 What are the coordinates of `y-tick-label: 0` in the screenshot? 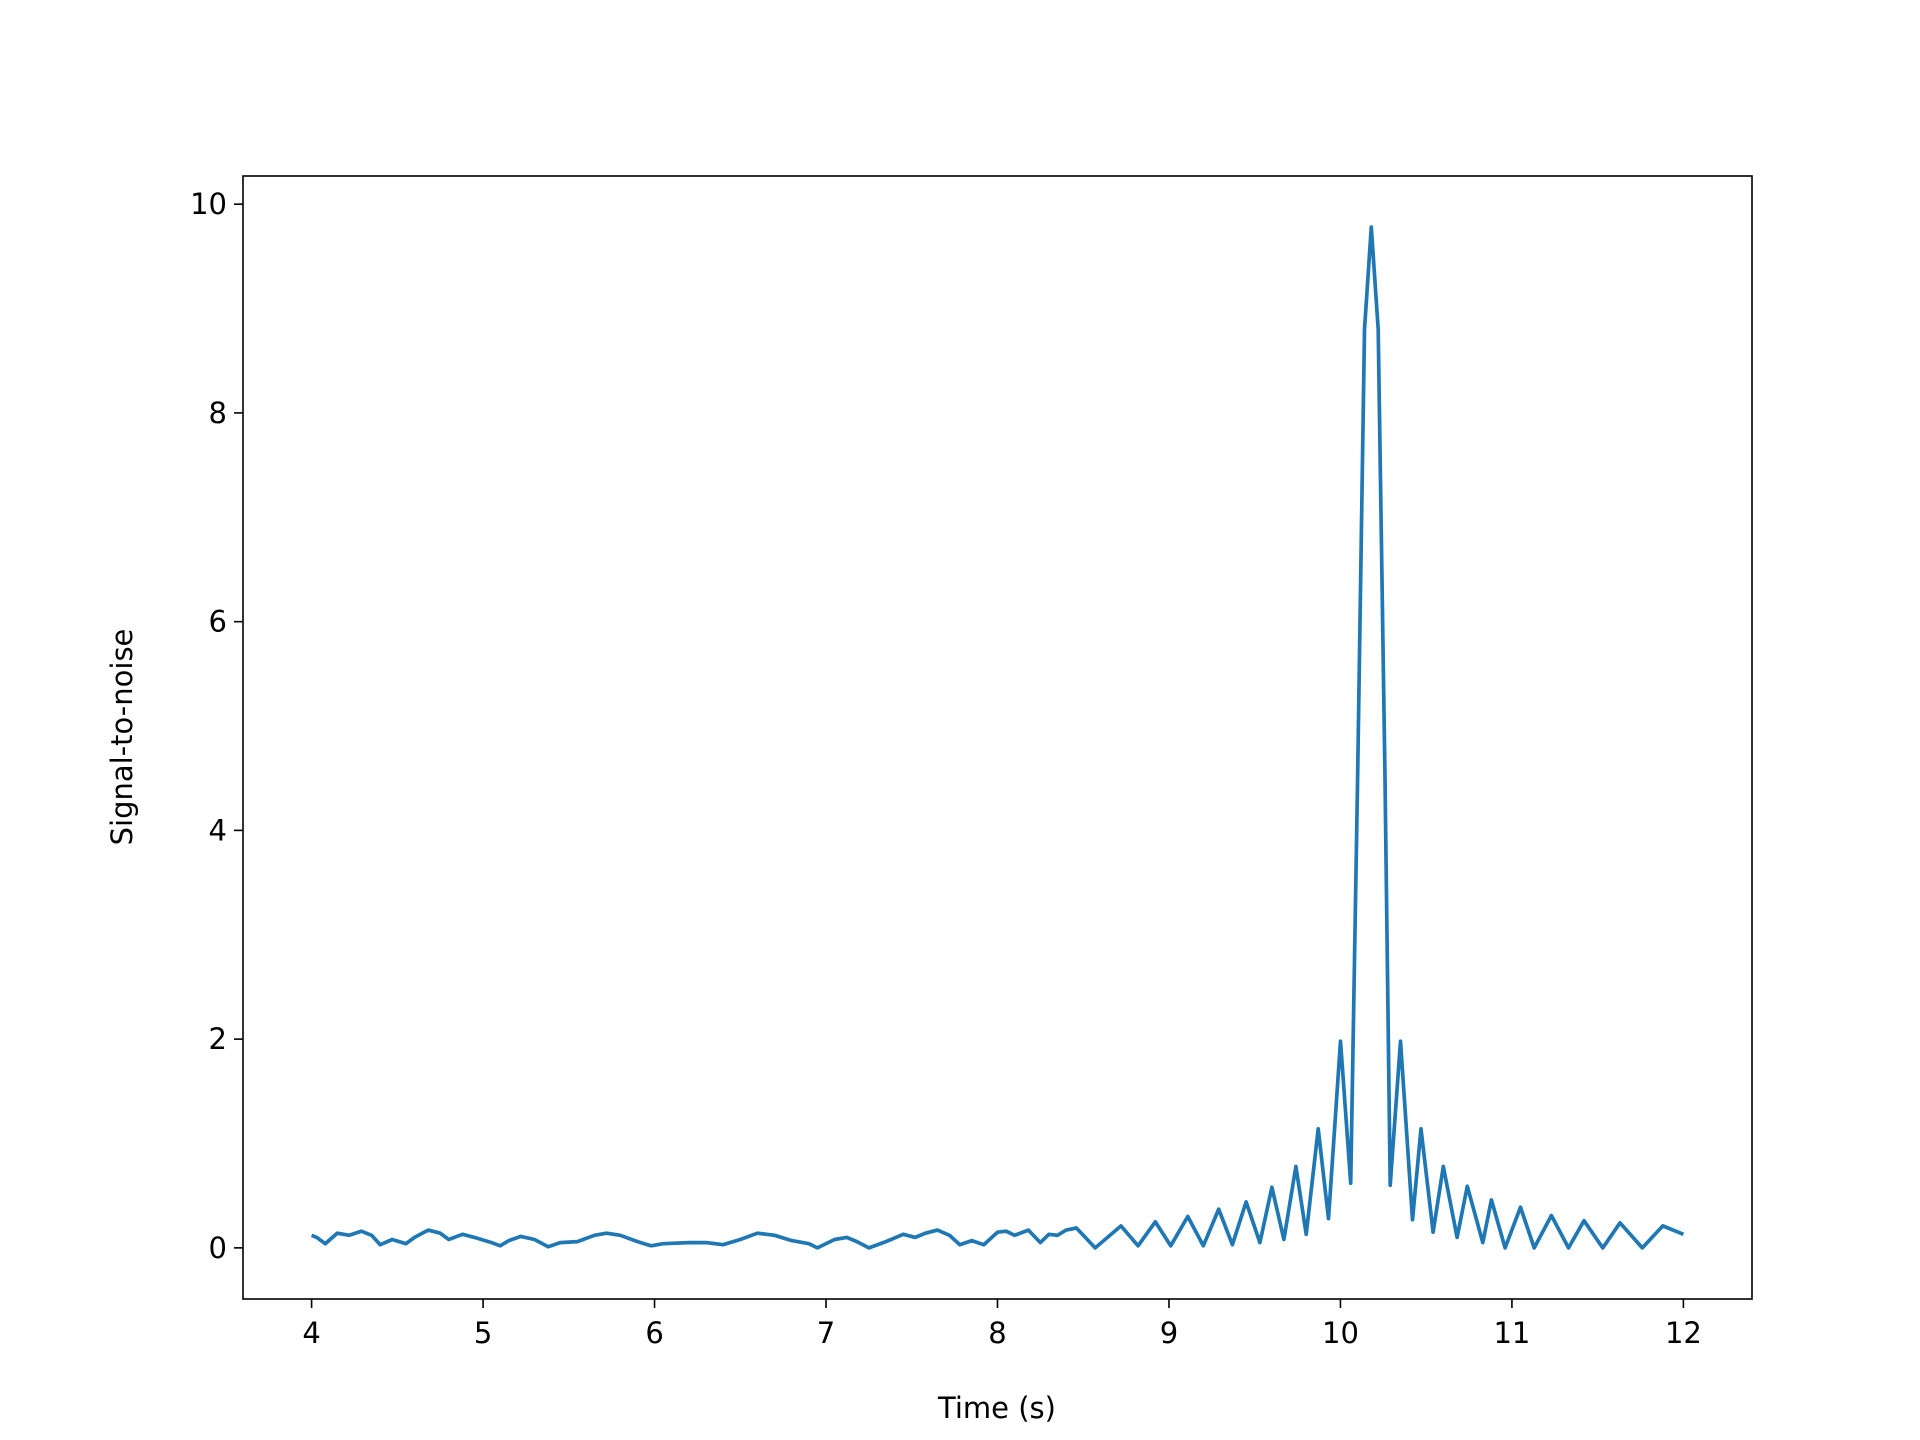 It's located at (218, 1248).